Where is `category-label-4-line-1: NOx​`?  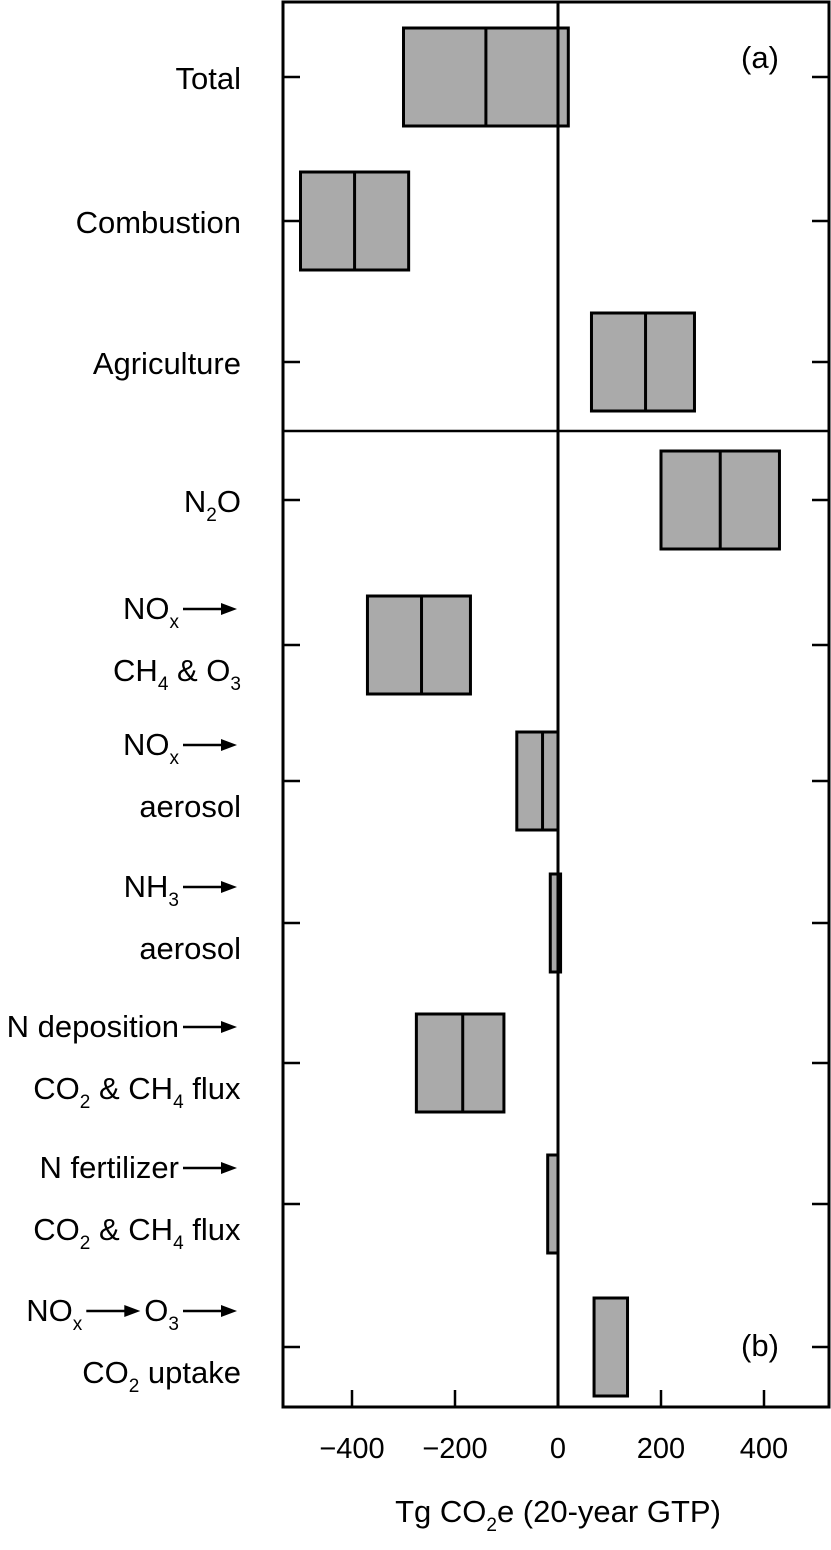
category-label-4-line-1: NOx​ is located at coordinates (182, 612).